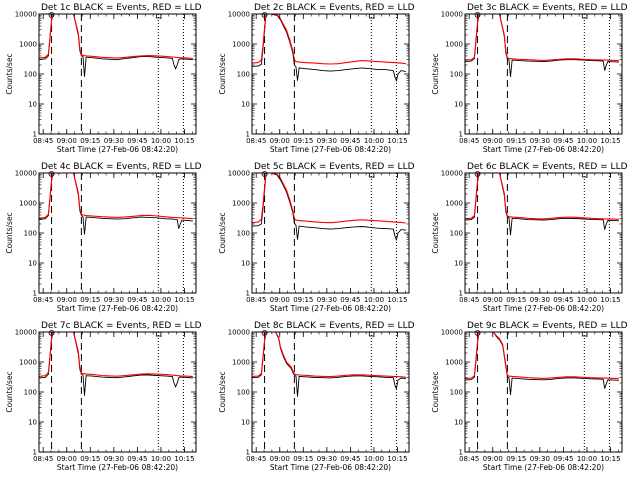 The image size is (640, 480). What do you see at coordinates (334, 167) in the screenshot?
I see `panel-title: Det 5c BLACK = Events, RED = LLD` at bounding box center [334, 167].